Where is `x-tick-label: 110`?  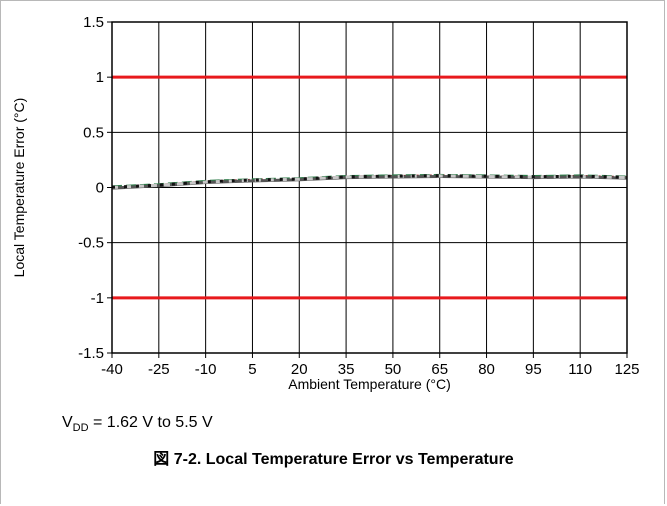 x-tick-label: 110 is located at coordinates (580, 369).